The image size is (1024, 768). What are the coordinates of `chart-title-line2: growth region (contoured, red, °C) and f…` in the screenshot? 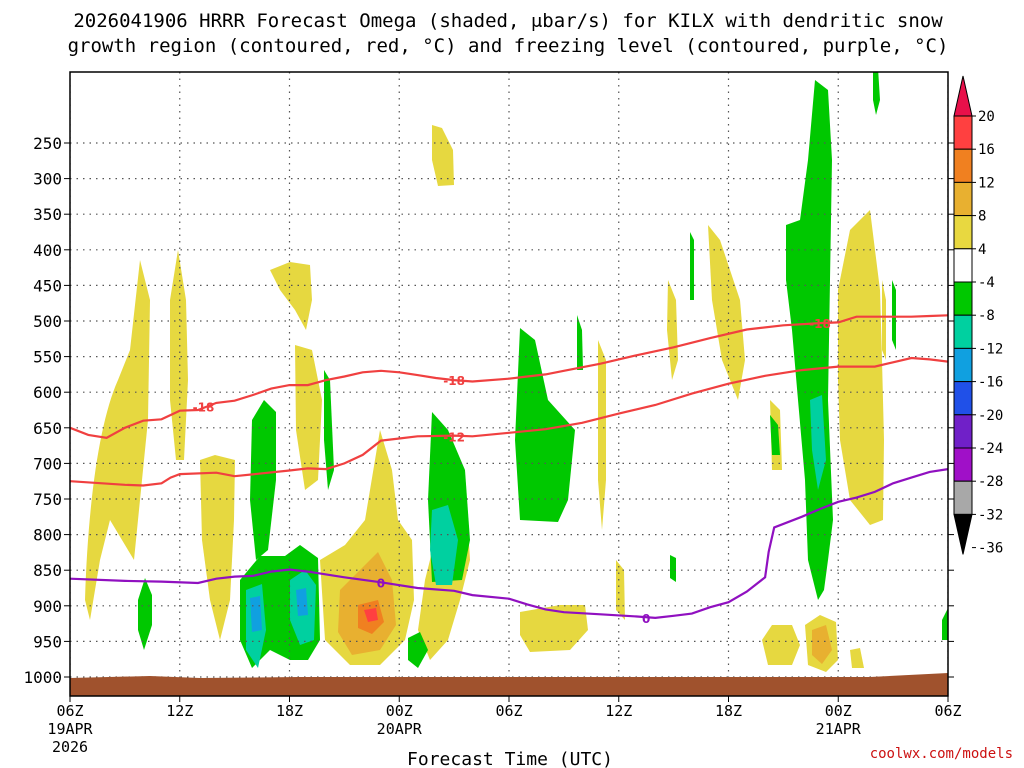 It's located at (508, 46).